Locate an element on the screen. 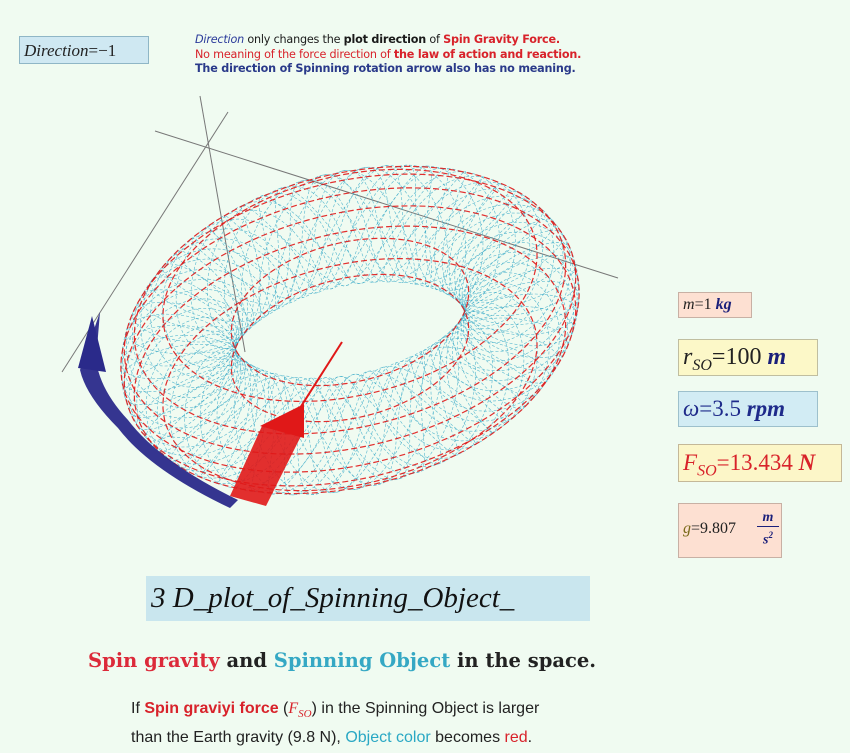 The height and width of the screenshot is (753, 850). radius-sub: SO is located at coordinates (702, 365).